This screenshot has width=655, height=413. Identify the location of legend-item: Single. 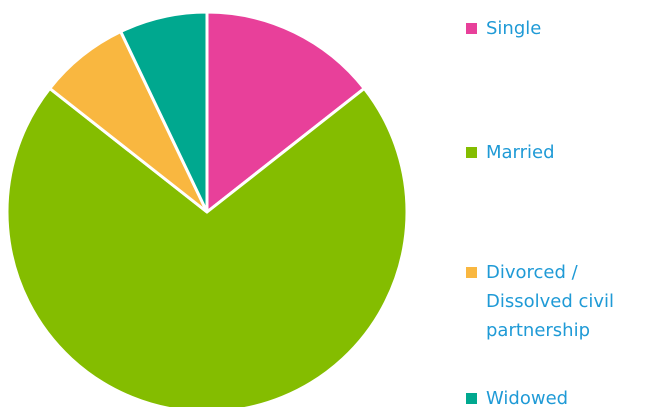
(558, 28).